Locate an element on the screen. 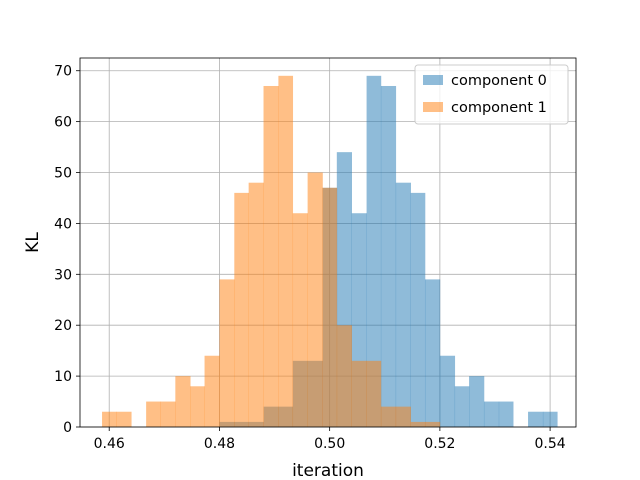 The height and width of the screenshot is (480, 640). x-axis-ticks: 0.46 0.48 0.50 0.52 0.54 is located at coordinates (330, 439).